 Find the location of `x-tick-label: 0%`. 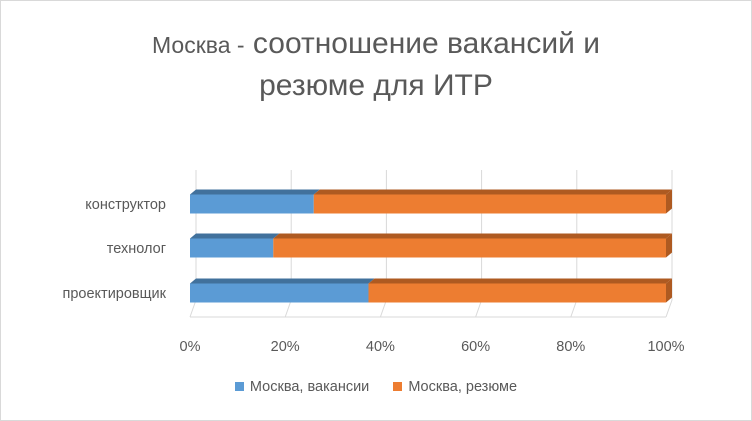

x-tick-label: 0% is located at coordinates (190, 347).